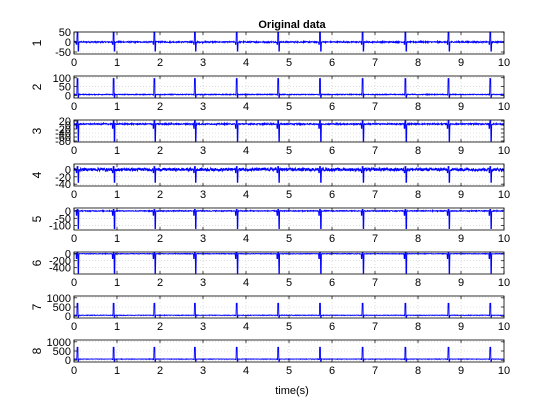 The width and height of the screenshot is (560, 420). Describe the element at coordinates (37, 350) in the screenshot. I see `y-axis-label: 8` at that location.